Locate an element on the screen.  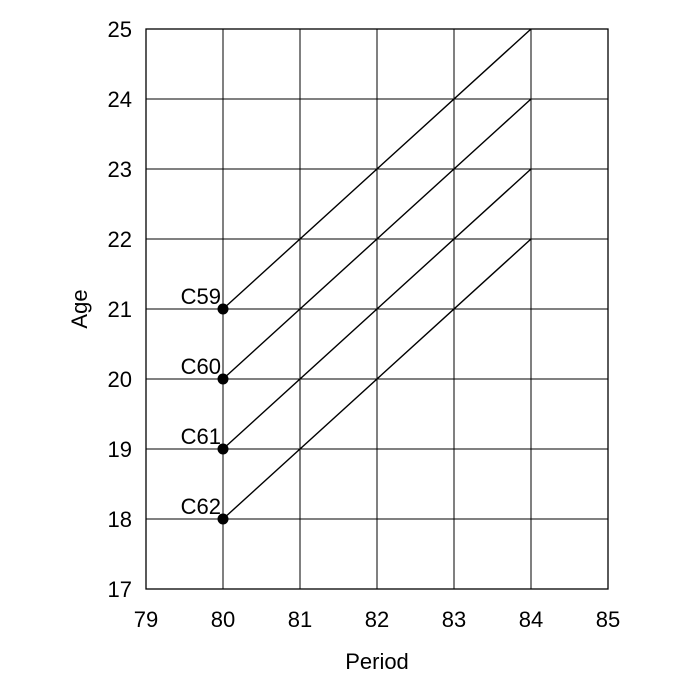
x-tick-label: 80 is located at coordinates (223, 619).